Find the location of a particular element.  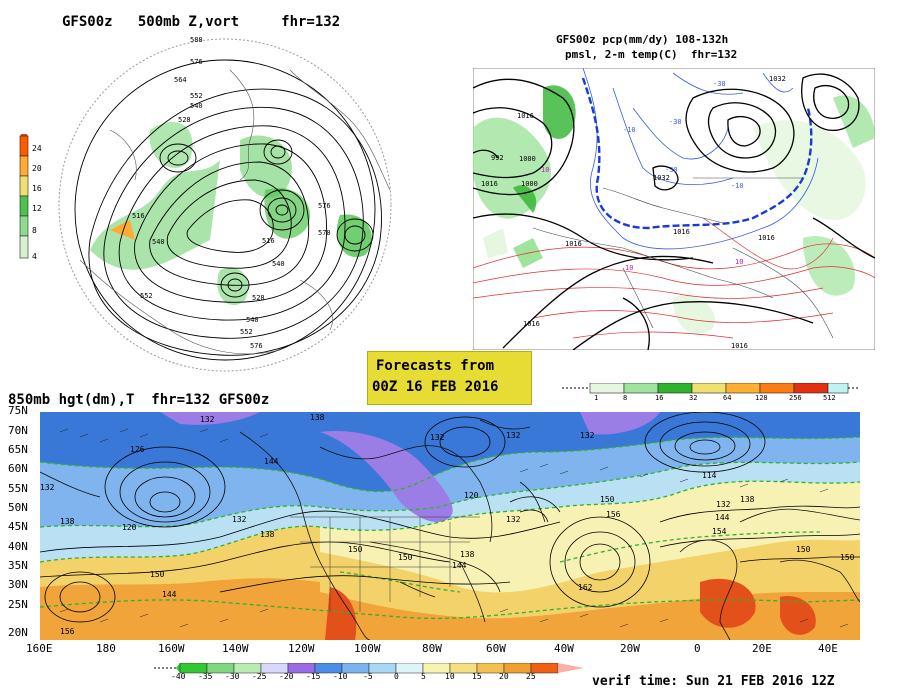

vort-colorbar: 24 20 16 12 8 4 is located at coordinates (30, 197).